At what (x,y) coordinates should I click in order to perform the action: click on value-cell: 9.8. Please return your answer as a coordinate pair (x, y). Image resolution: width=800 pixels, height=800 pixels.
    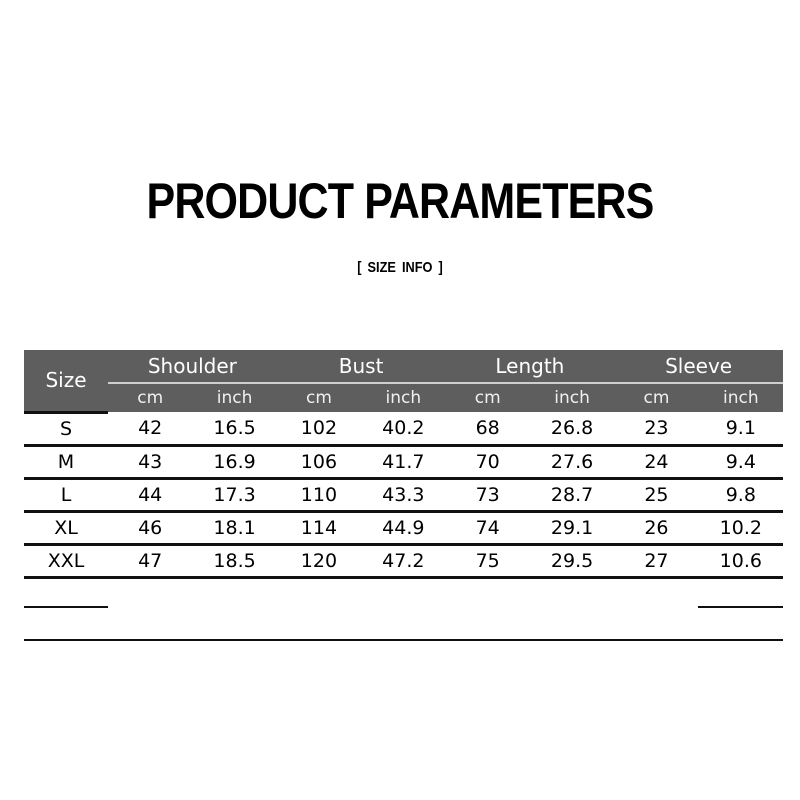
    Looking at the image, I should click on (740, 495).